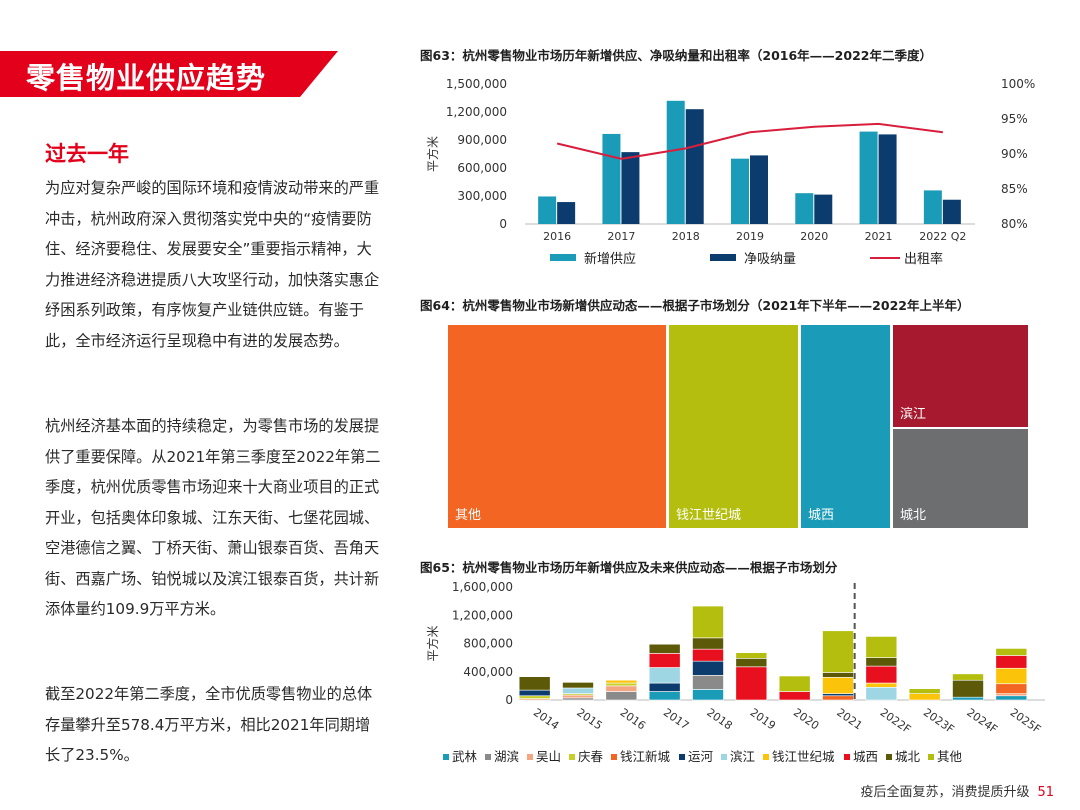  I want to click on treemap-cell-other: 其他, so click(557, 426).